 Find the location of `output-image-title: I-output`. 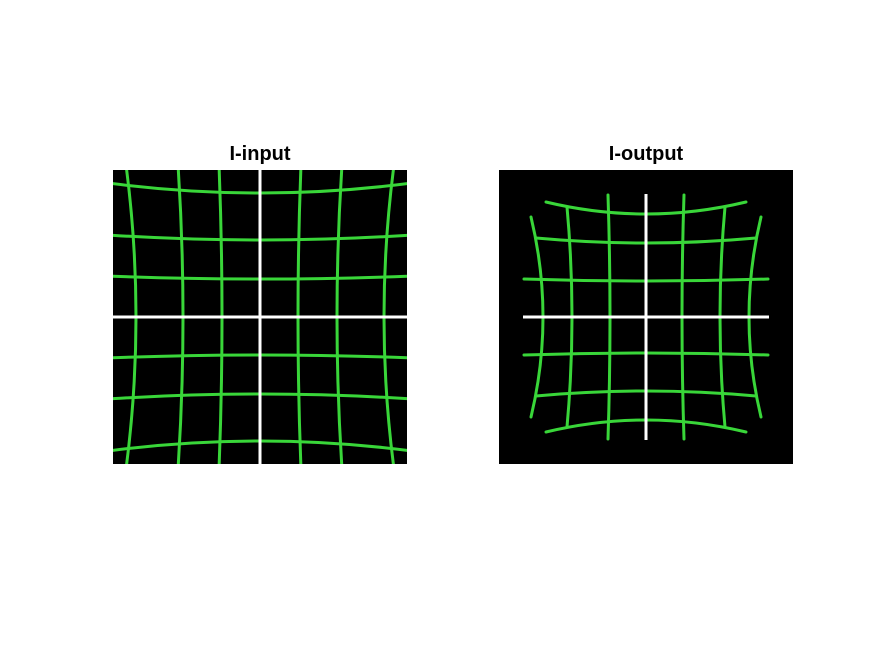

output-image-title: I-output is located at coordinates (646, 154).